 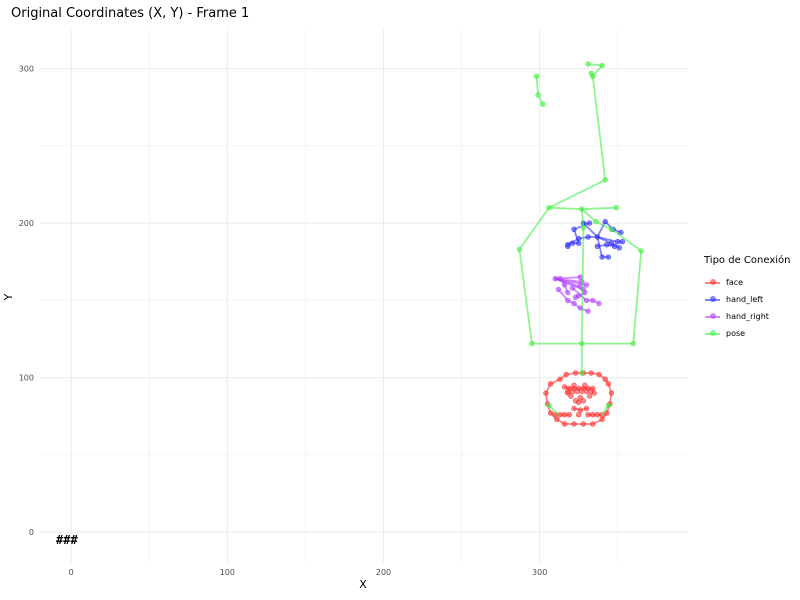 I want to click on series-pose, so click(x=580, y=238).